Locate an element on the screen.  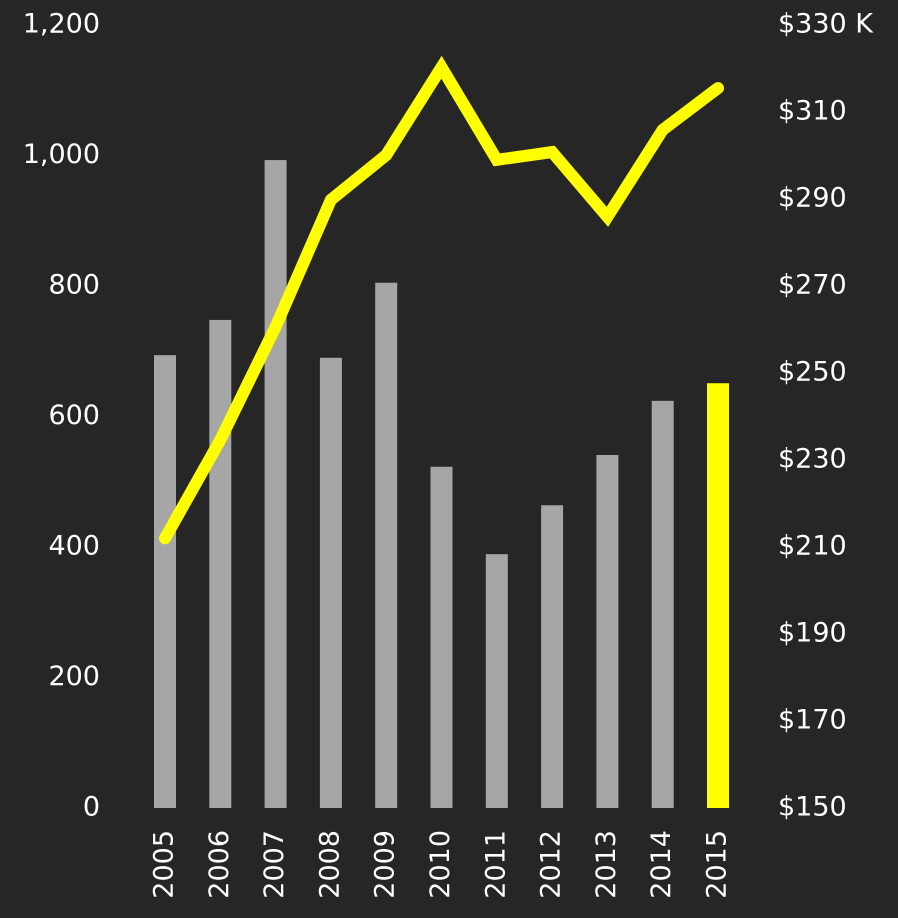
y2-tick-label: $150 is located at coordinates (812, 807).